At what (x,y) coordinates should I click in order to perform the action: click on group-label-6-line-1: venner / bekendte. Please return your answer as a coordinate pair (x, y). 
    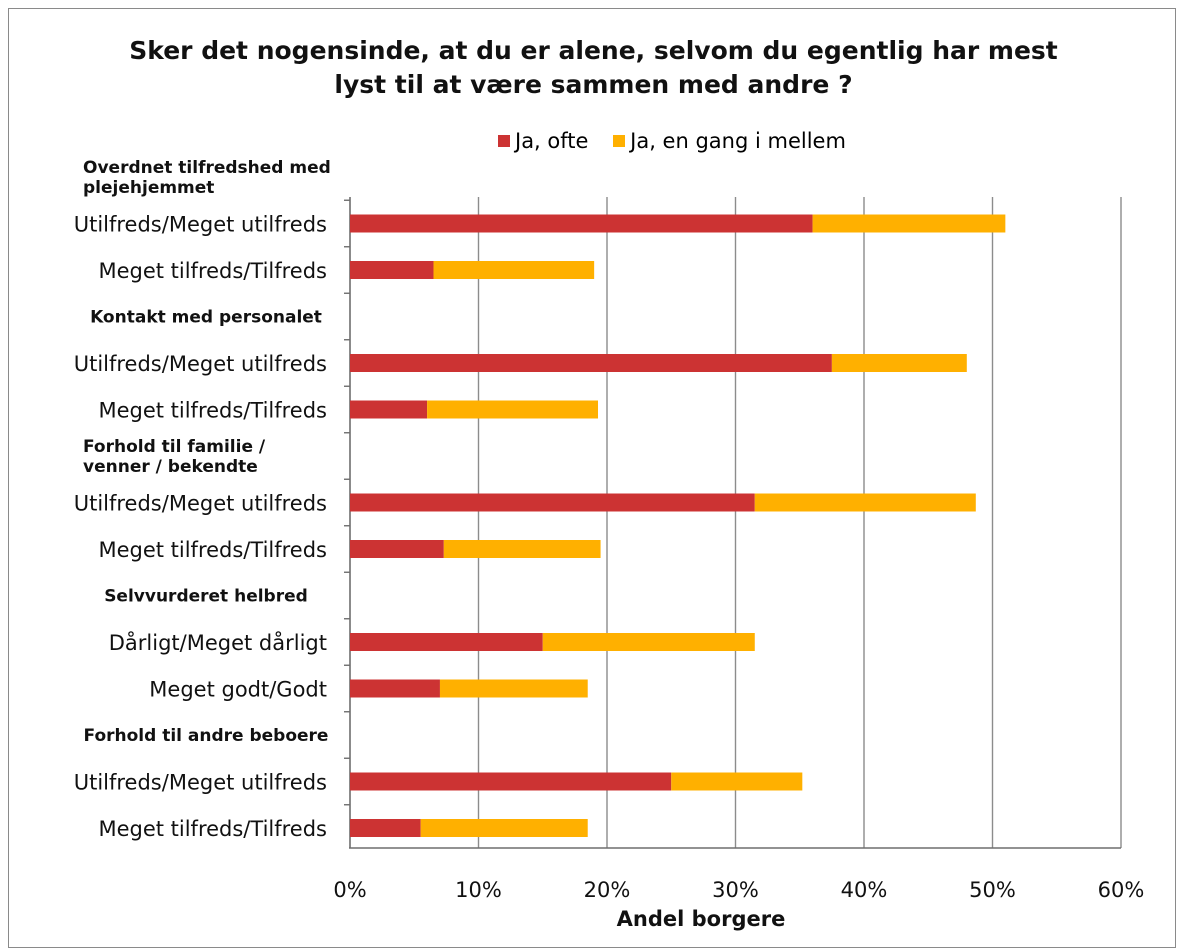
    Looking at the image, I should click on (170, 467).